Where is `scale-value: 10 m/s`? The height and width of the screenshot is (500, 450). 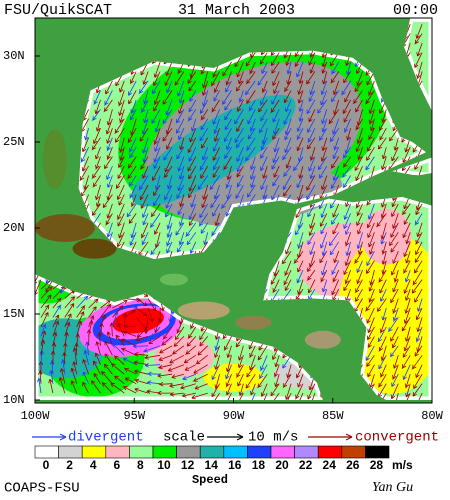 scale-value: 10 m/s is located at coordinates (273, 438).